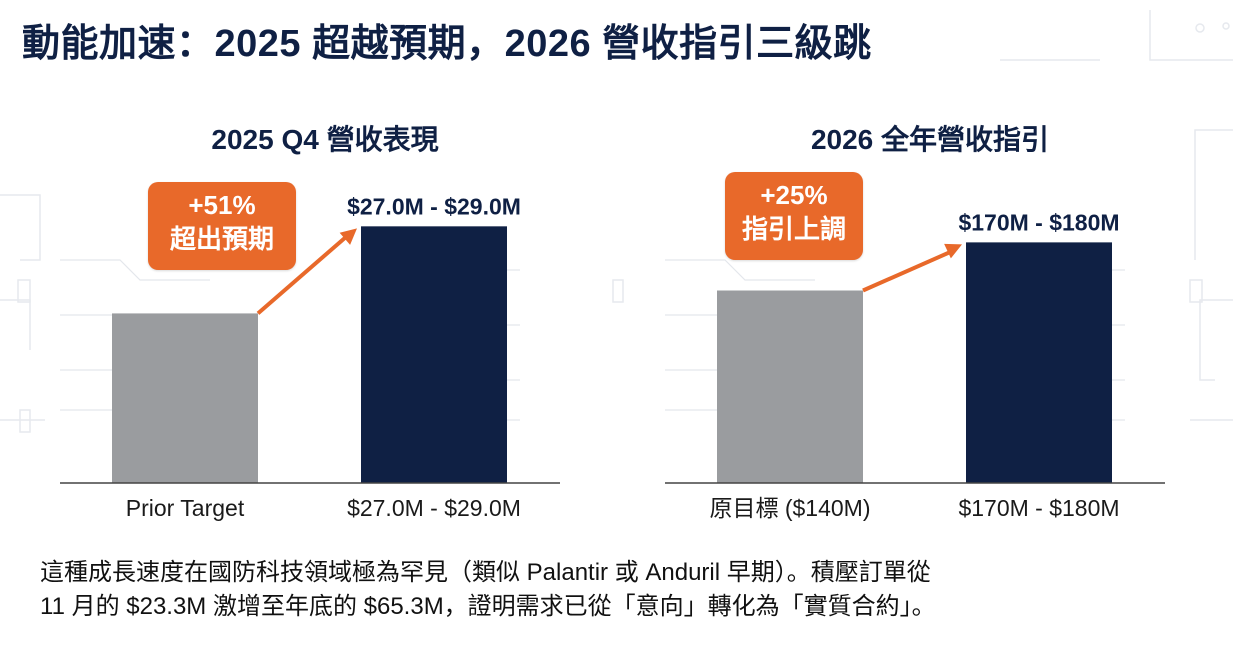 The image size is (1233, 662). What do you see at coordinates (794, 195) in the screenshot?
I see `callout-percent: +25%` at bounding box center [794, 195].